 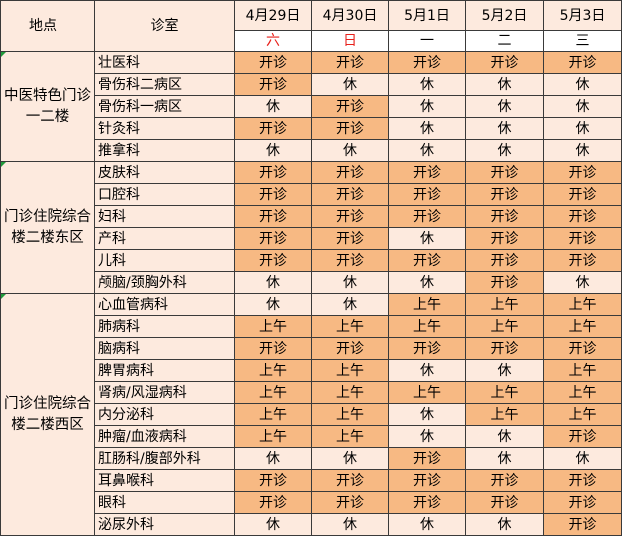 What do you see at coordinates (427, 41) in the screenshot?
I see `weekday-cell: 一` at bounding box center [427, 41].